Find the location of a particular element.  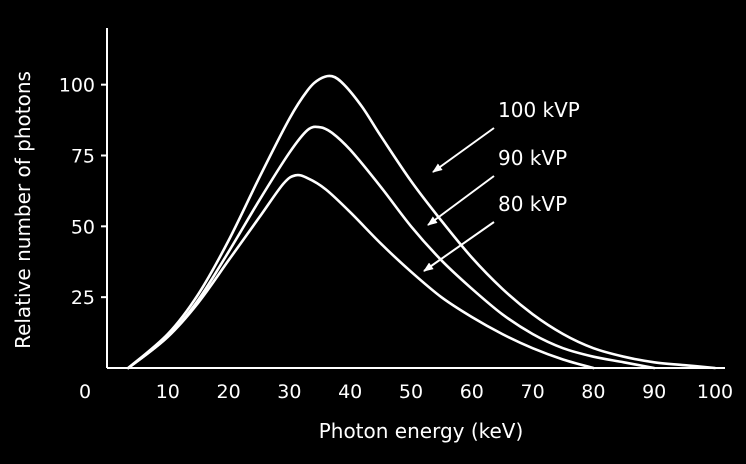

x-tick-label: 10 is located at coordinates (168, 392).